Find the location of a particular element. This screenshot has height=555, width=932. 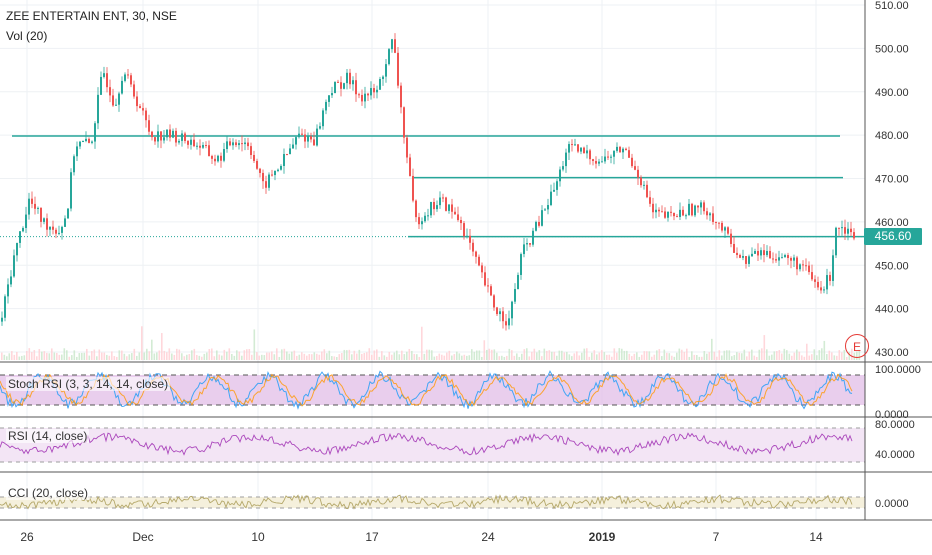

earnings-badge: E is located at coordinates (857, 346).